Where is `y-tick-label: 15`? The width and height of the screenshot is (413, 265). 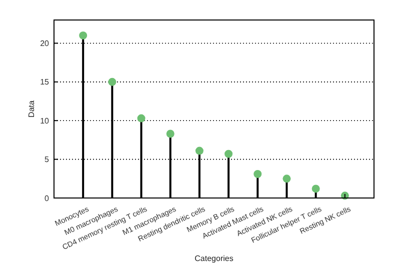 y-tick-label: 15 is located at coordinates (45, 82).